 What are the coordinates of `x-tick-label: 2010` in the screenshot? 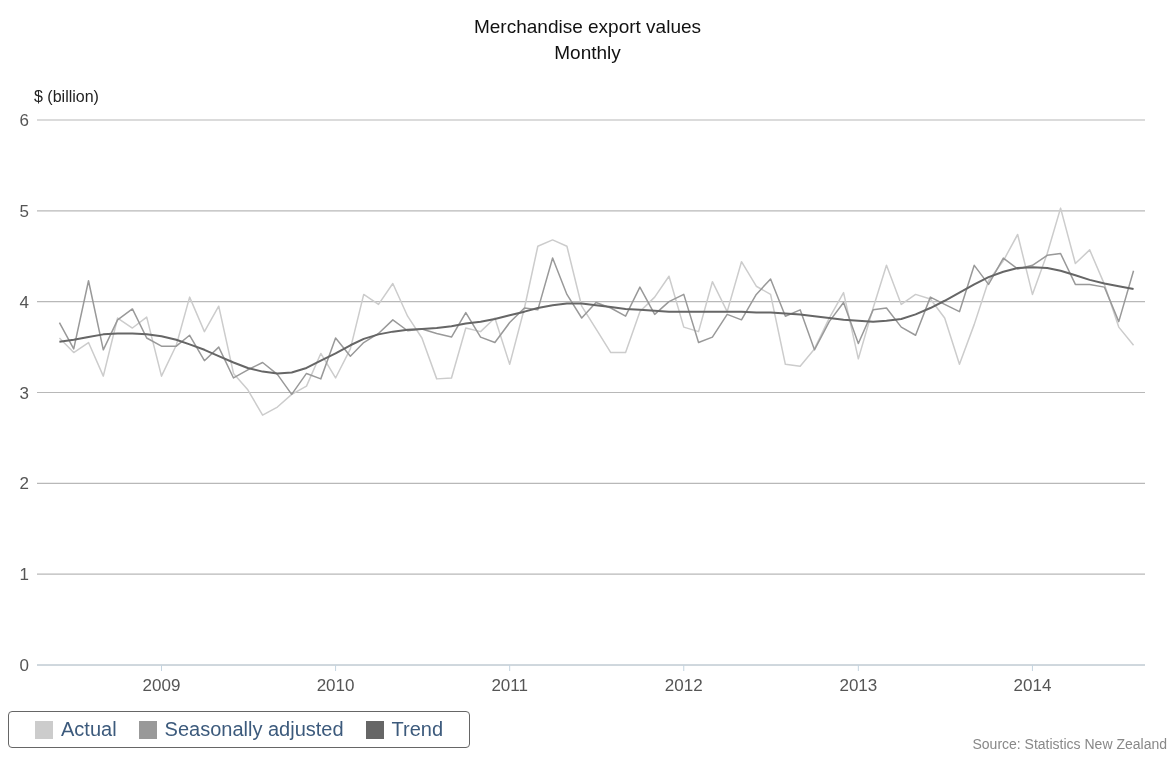 It's located at (335, 686).